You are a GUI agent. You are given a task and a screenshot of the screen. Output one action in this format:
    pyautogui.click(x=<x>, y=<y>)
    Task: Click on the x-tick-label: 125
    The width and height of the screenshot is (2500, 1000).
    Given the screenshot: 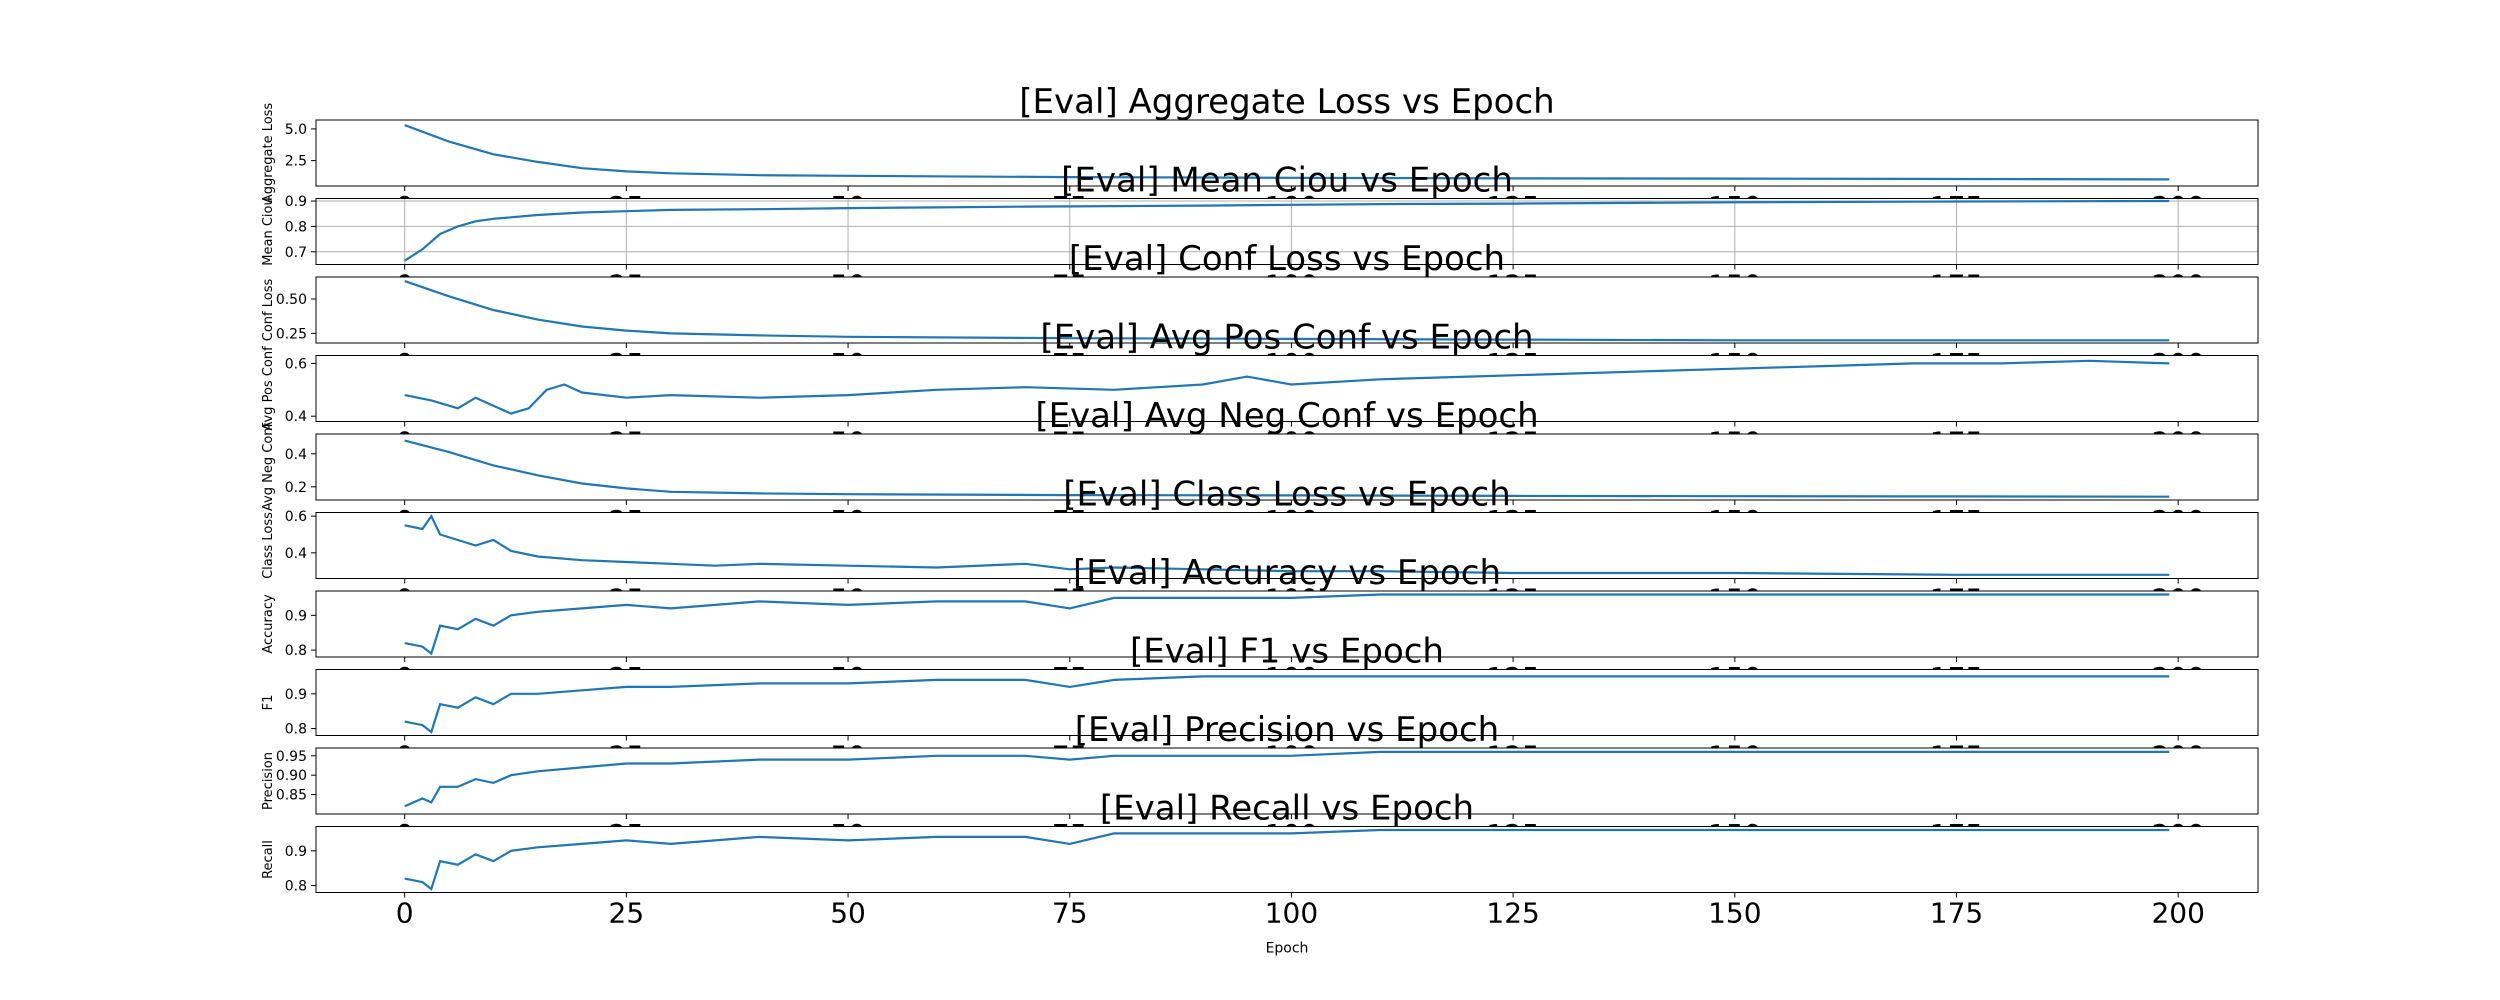 What is the action you would take?
    pyautogui.click(x=1512, y=913)
    